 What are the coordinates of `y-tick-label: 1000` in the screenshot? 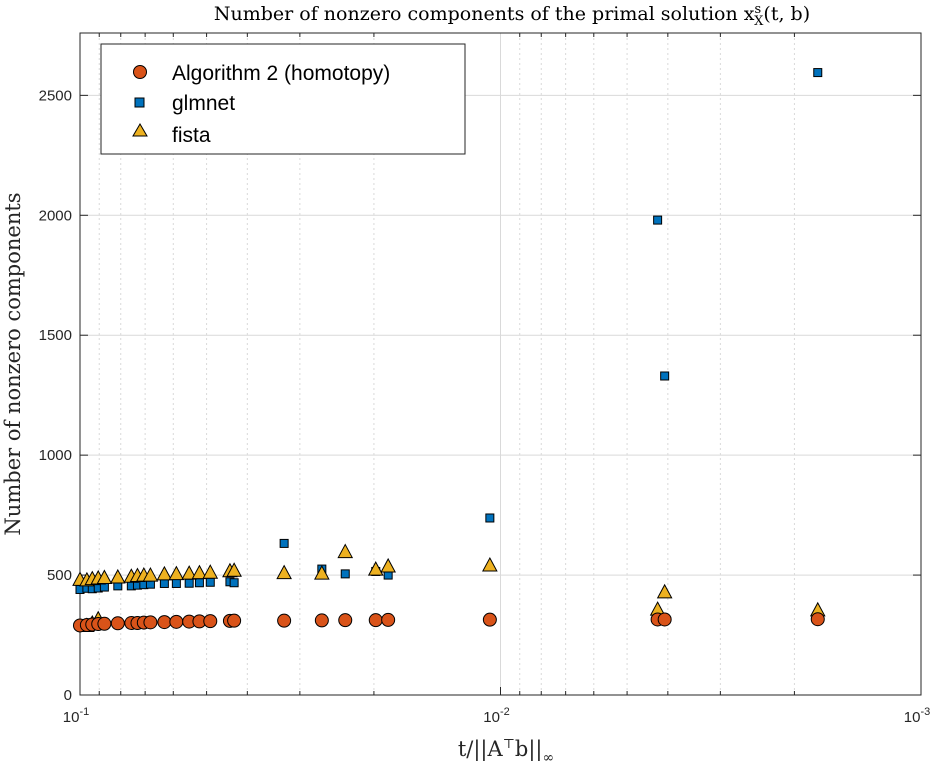 It's located at (55, 455).